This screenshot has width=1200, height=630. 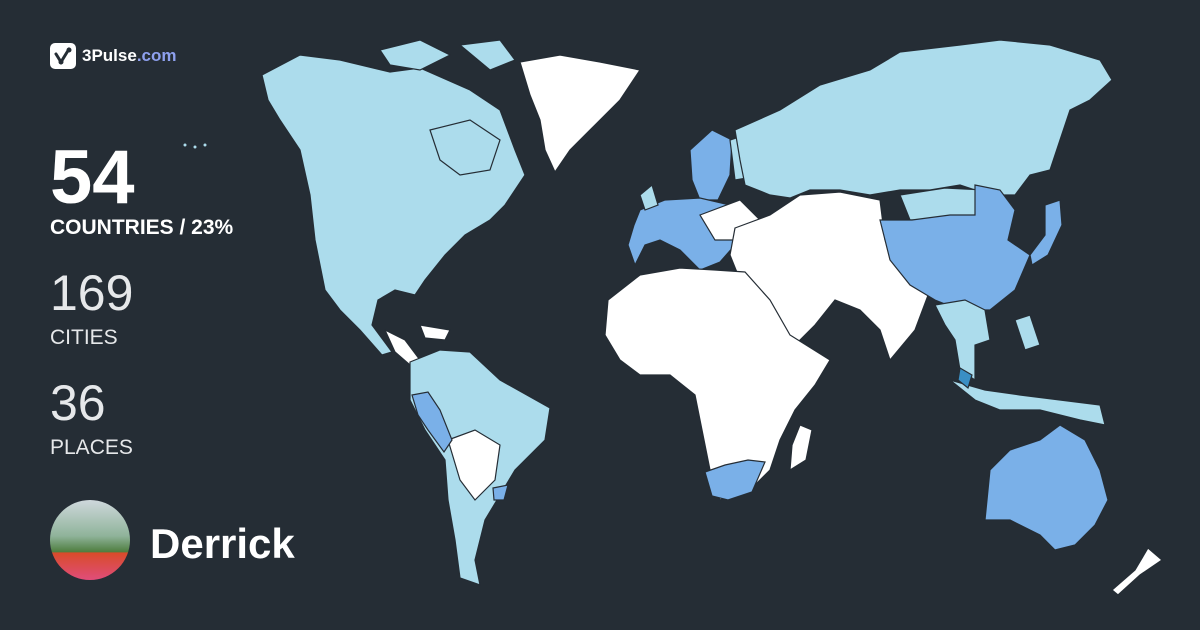 What do you see at coordinates (480, 467) in the screenshot?
I see `south-america` at bounding box center [480, 467].